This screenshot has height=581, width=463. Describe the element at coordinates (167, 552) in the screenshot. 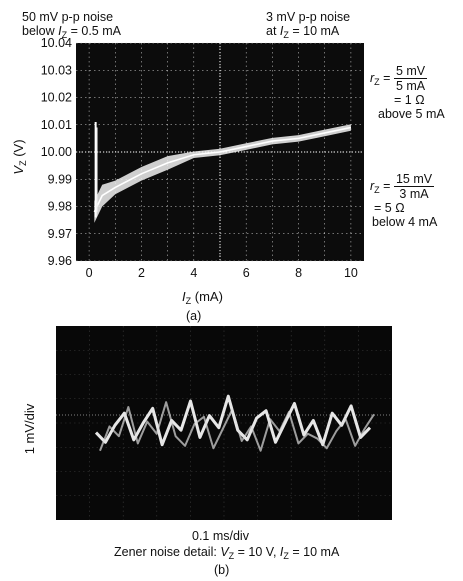

I see `detail-prefix: Zener noise detail:` at that location.